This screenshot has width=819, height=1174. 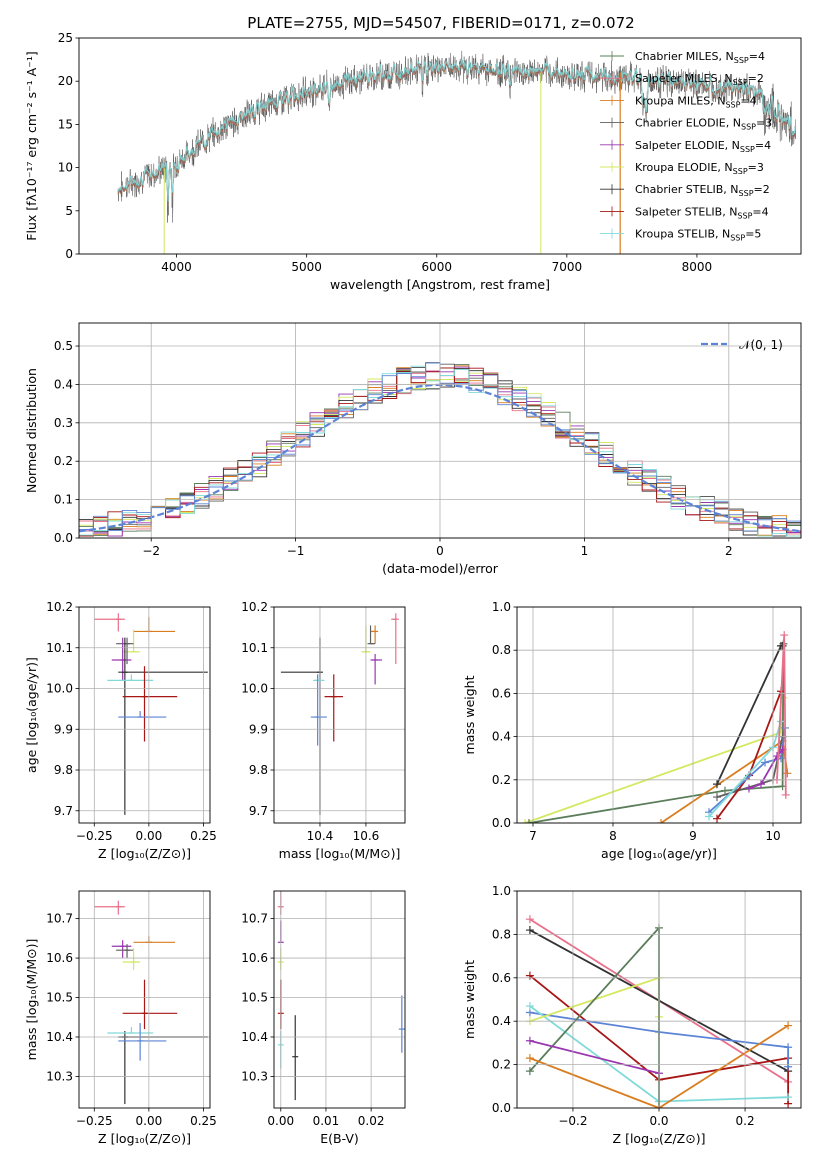 What do you see at coordinates (659, 853) in the screenshot?
I see `x-axis-label: age [log₁₀(age/yr)]` at bounding box center [659, 853].